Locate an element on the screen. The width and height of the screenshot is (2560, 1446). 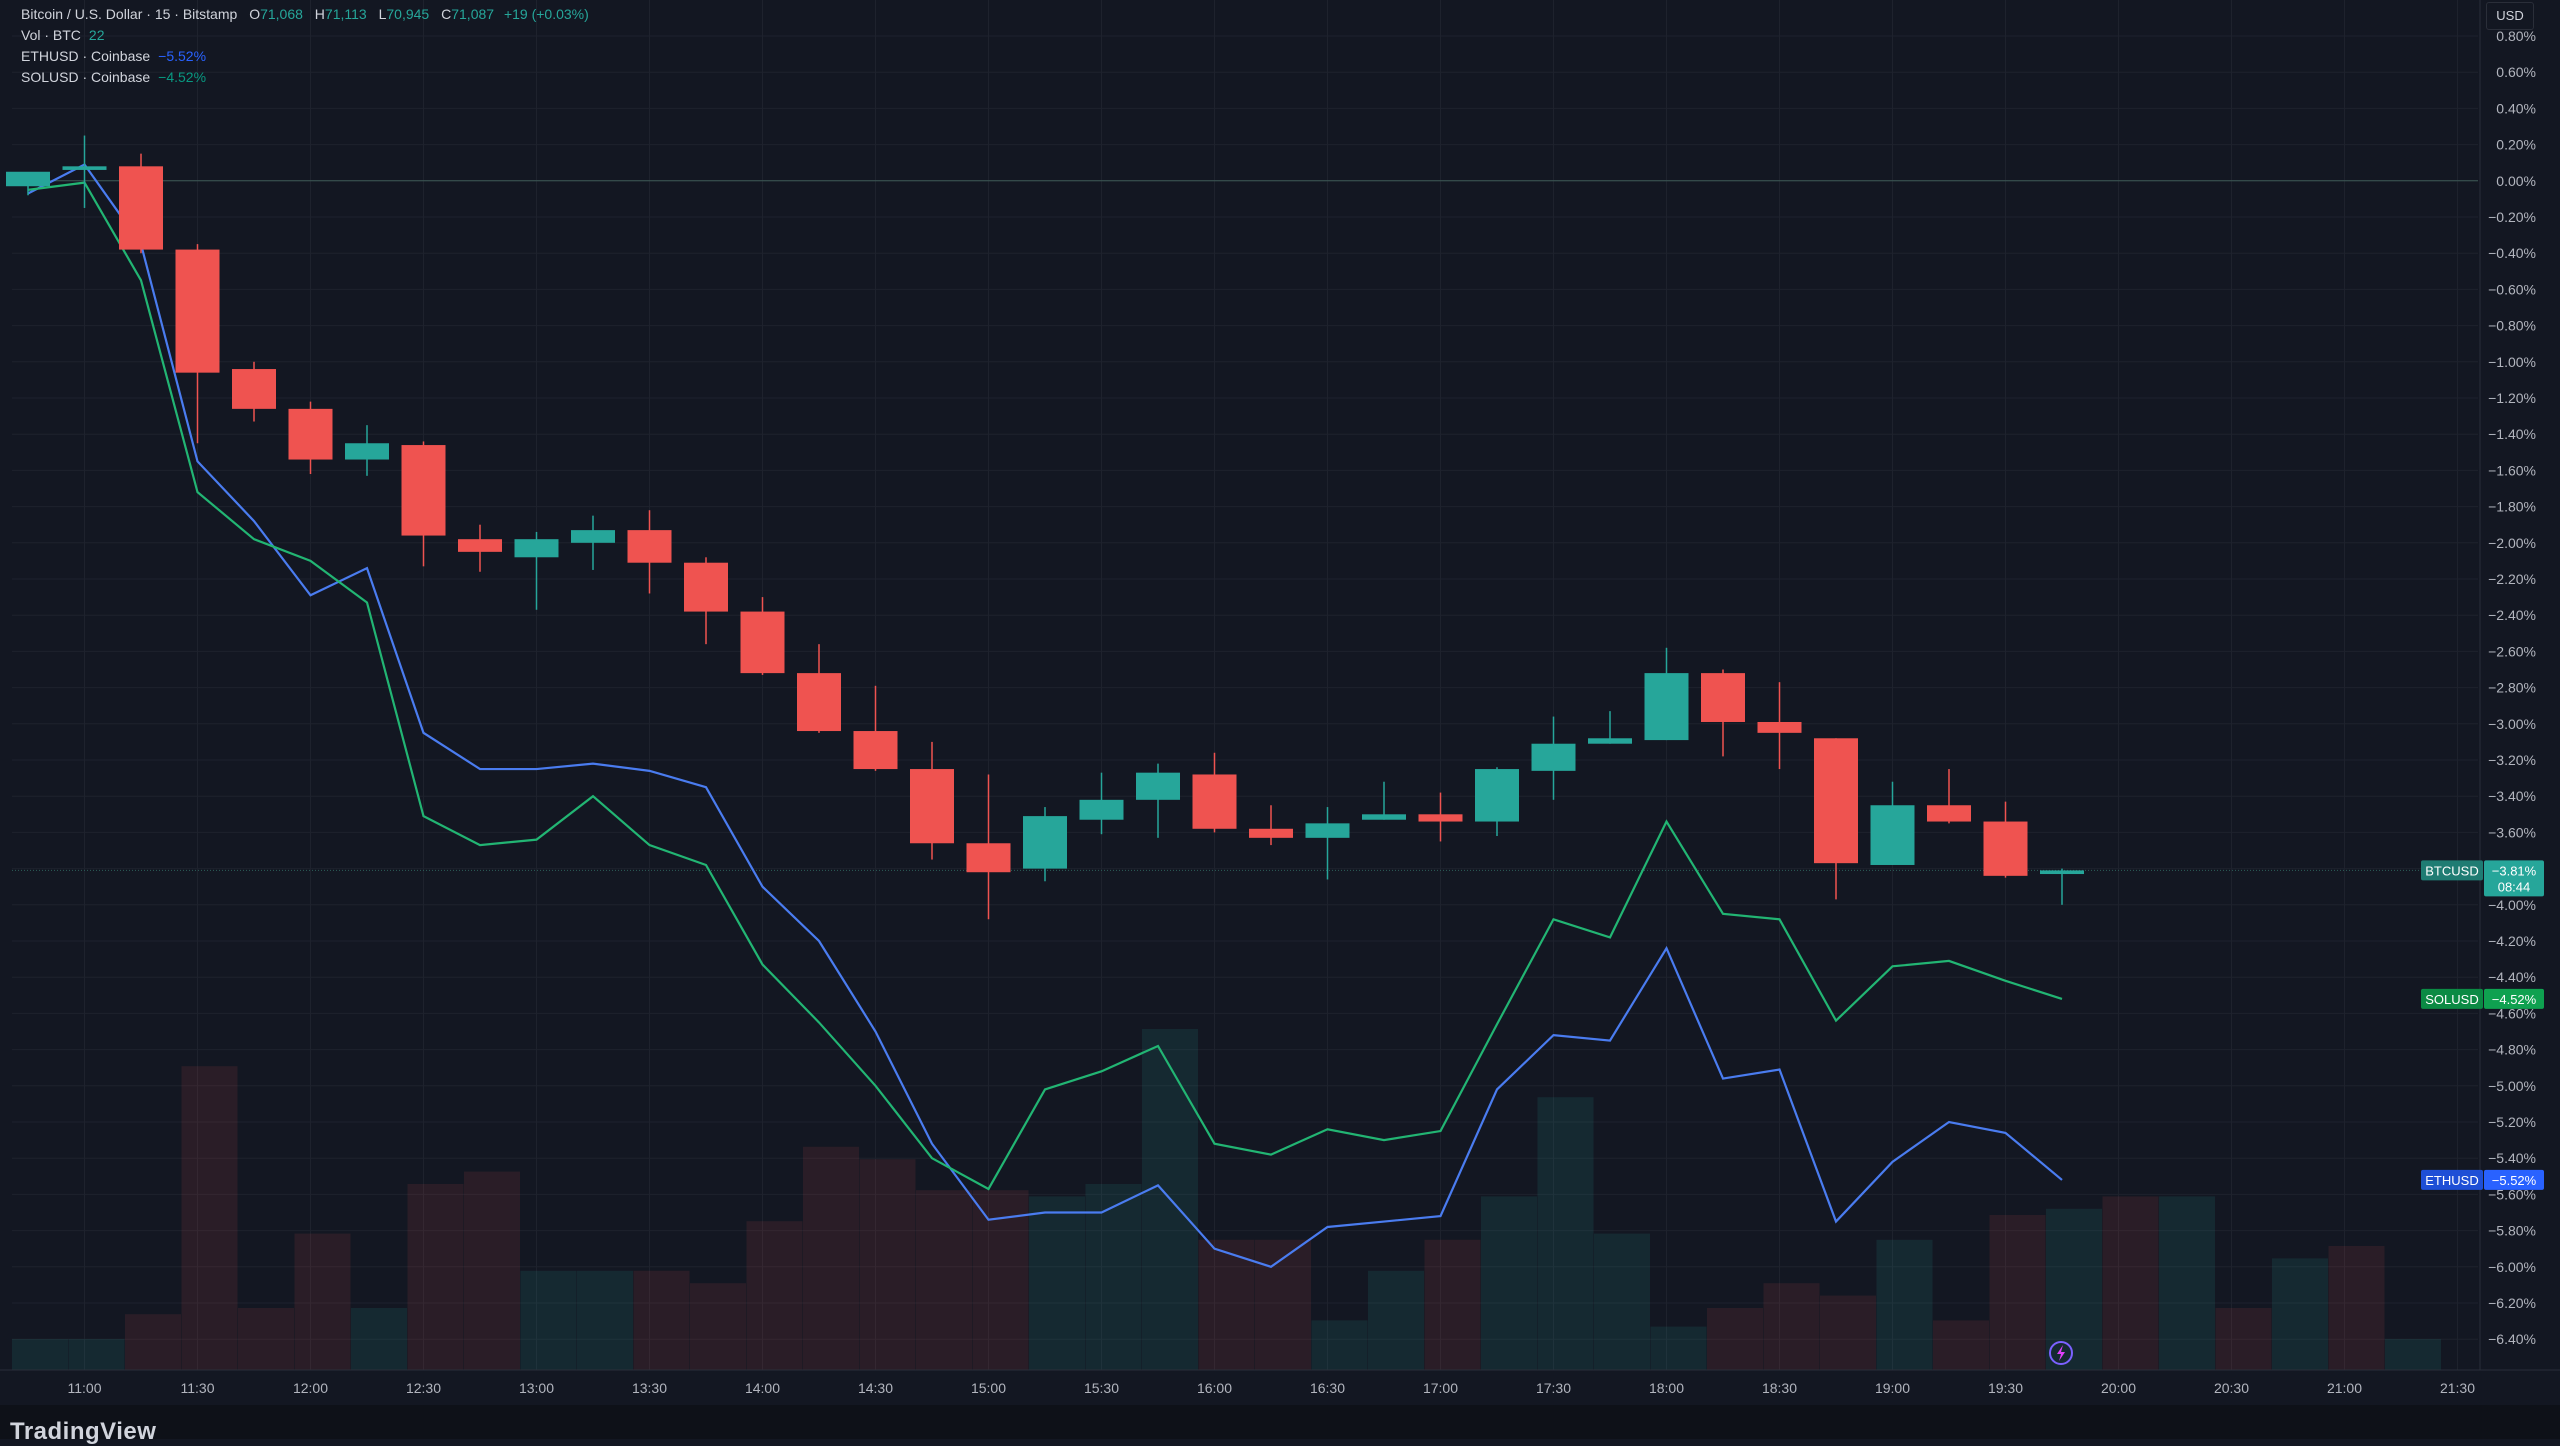
y-tick-label: −2.00% is located at coordinates (2512, 543).